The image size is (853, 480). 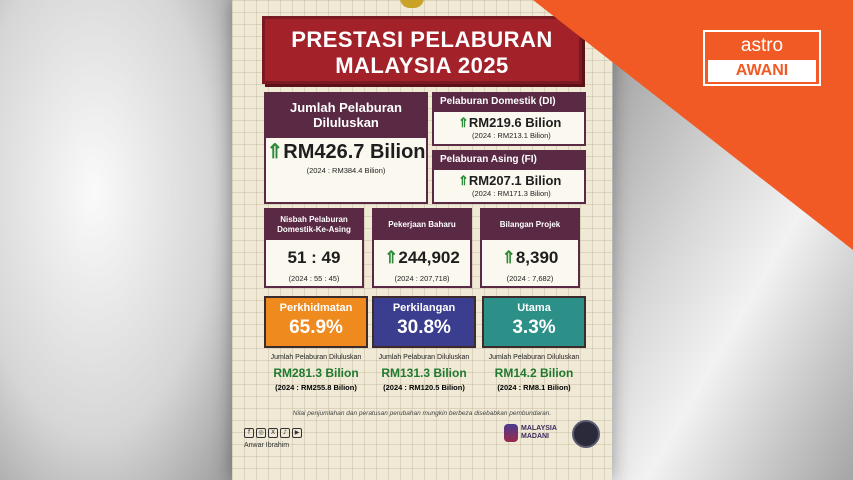 I want to click on madani-line-1: MALAYSIA, so click(x=539, y=428).